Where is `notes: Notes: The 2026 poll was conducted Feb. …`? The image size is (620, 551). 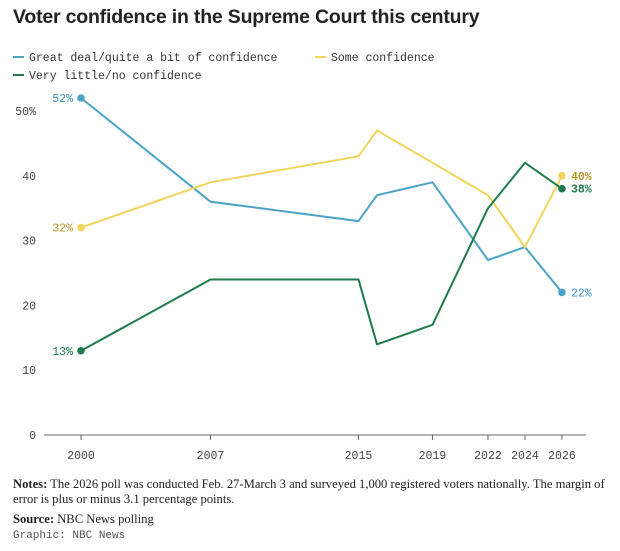
notes: Notes: The 2026 poll was conducted Feb. … is located at coordinates (313, 492).